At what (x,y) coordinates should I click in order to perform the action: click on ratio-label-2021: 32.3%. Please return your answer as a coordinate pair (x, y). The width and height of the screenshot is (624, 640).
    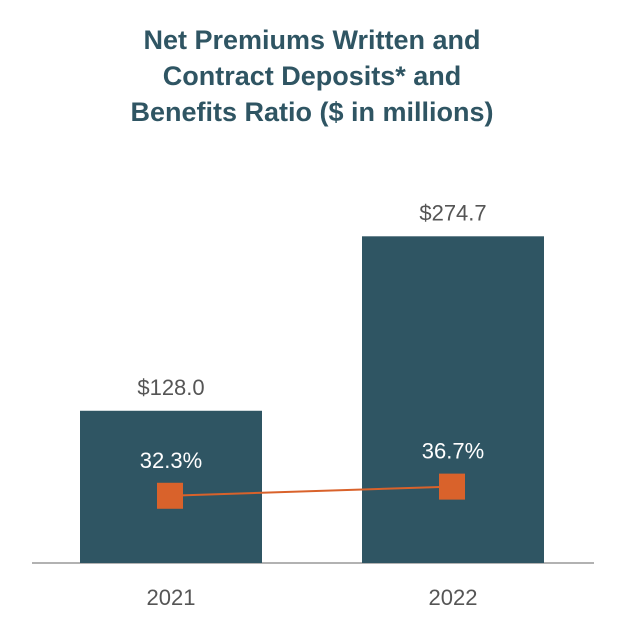
    Looking at the image, I should click on (171, 460).